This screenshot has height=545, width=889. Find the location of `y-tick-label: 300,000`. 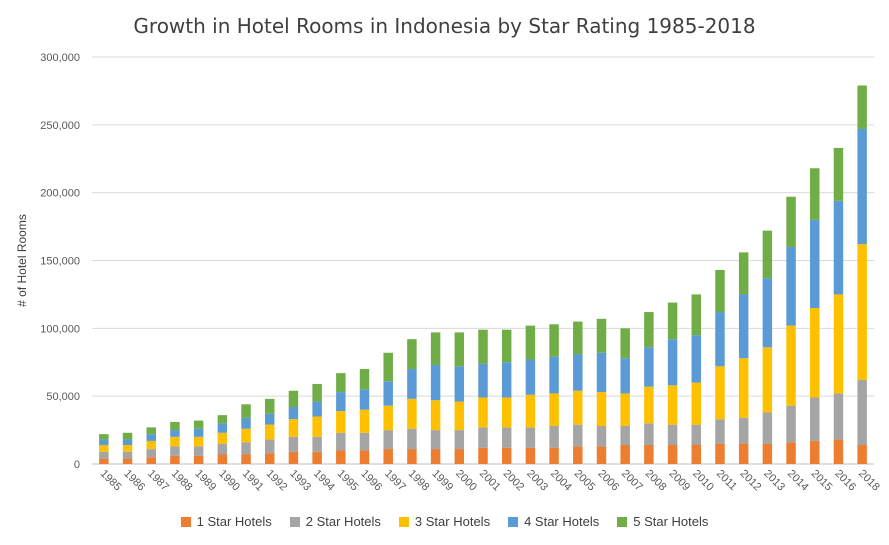

y-tick-label: 300,000 is located at coordinates (60, 58).